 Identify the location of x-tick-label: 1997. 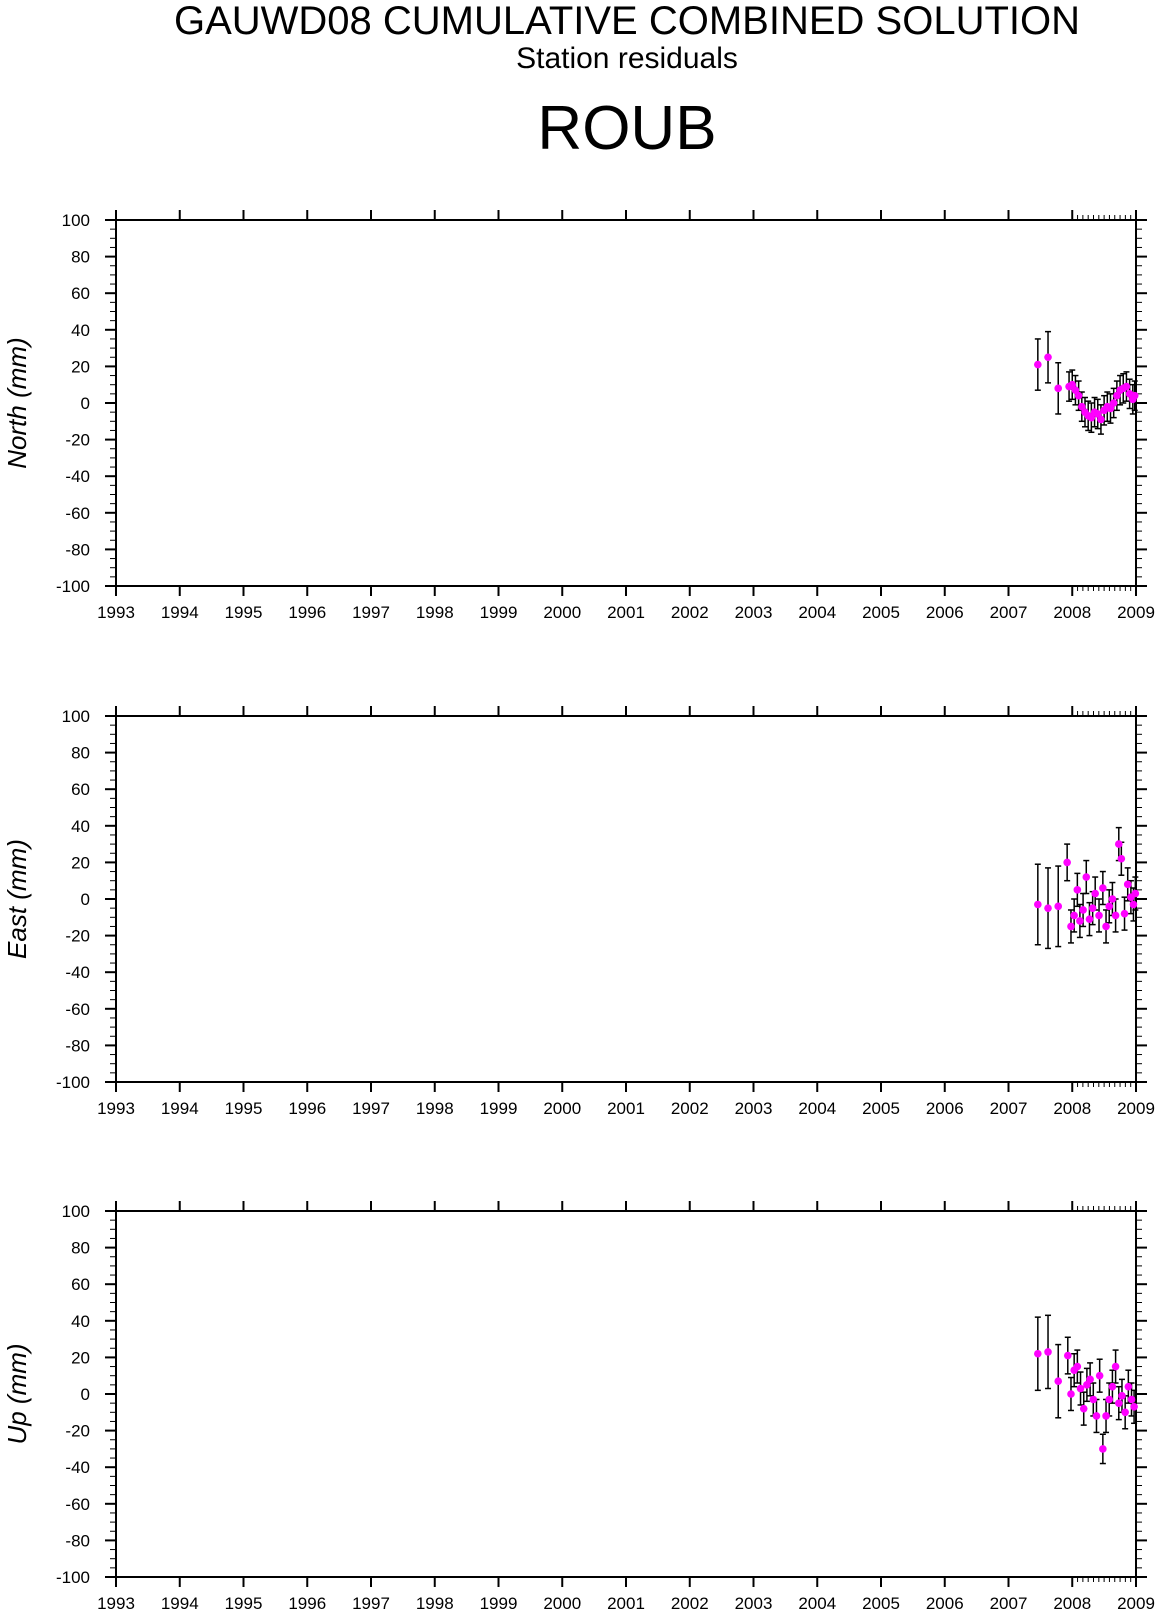
(371, 612).